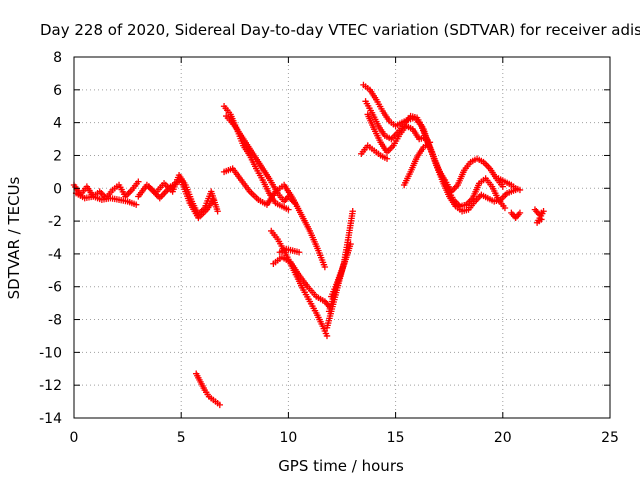 This screenshot has height=480, width=640. What do you see at coordinates (181, 438) in the screenshot?
I see `x-tick-label: 5` at bounding box center [181, 438].